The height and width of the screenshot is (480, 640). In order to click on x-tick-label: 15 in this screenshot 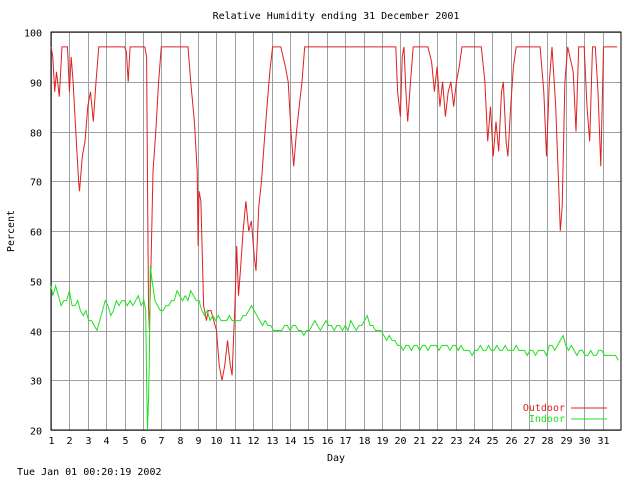, I will do `click(308, 441)`.